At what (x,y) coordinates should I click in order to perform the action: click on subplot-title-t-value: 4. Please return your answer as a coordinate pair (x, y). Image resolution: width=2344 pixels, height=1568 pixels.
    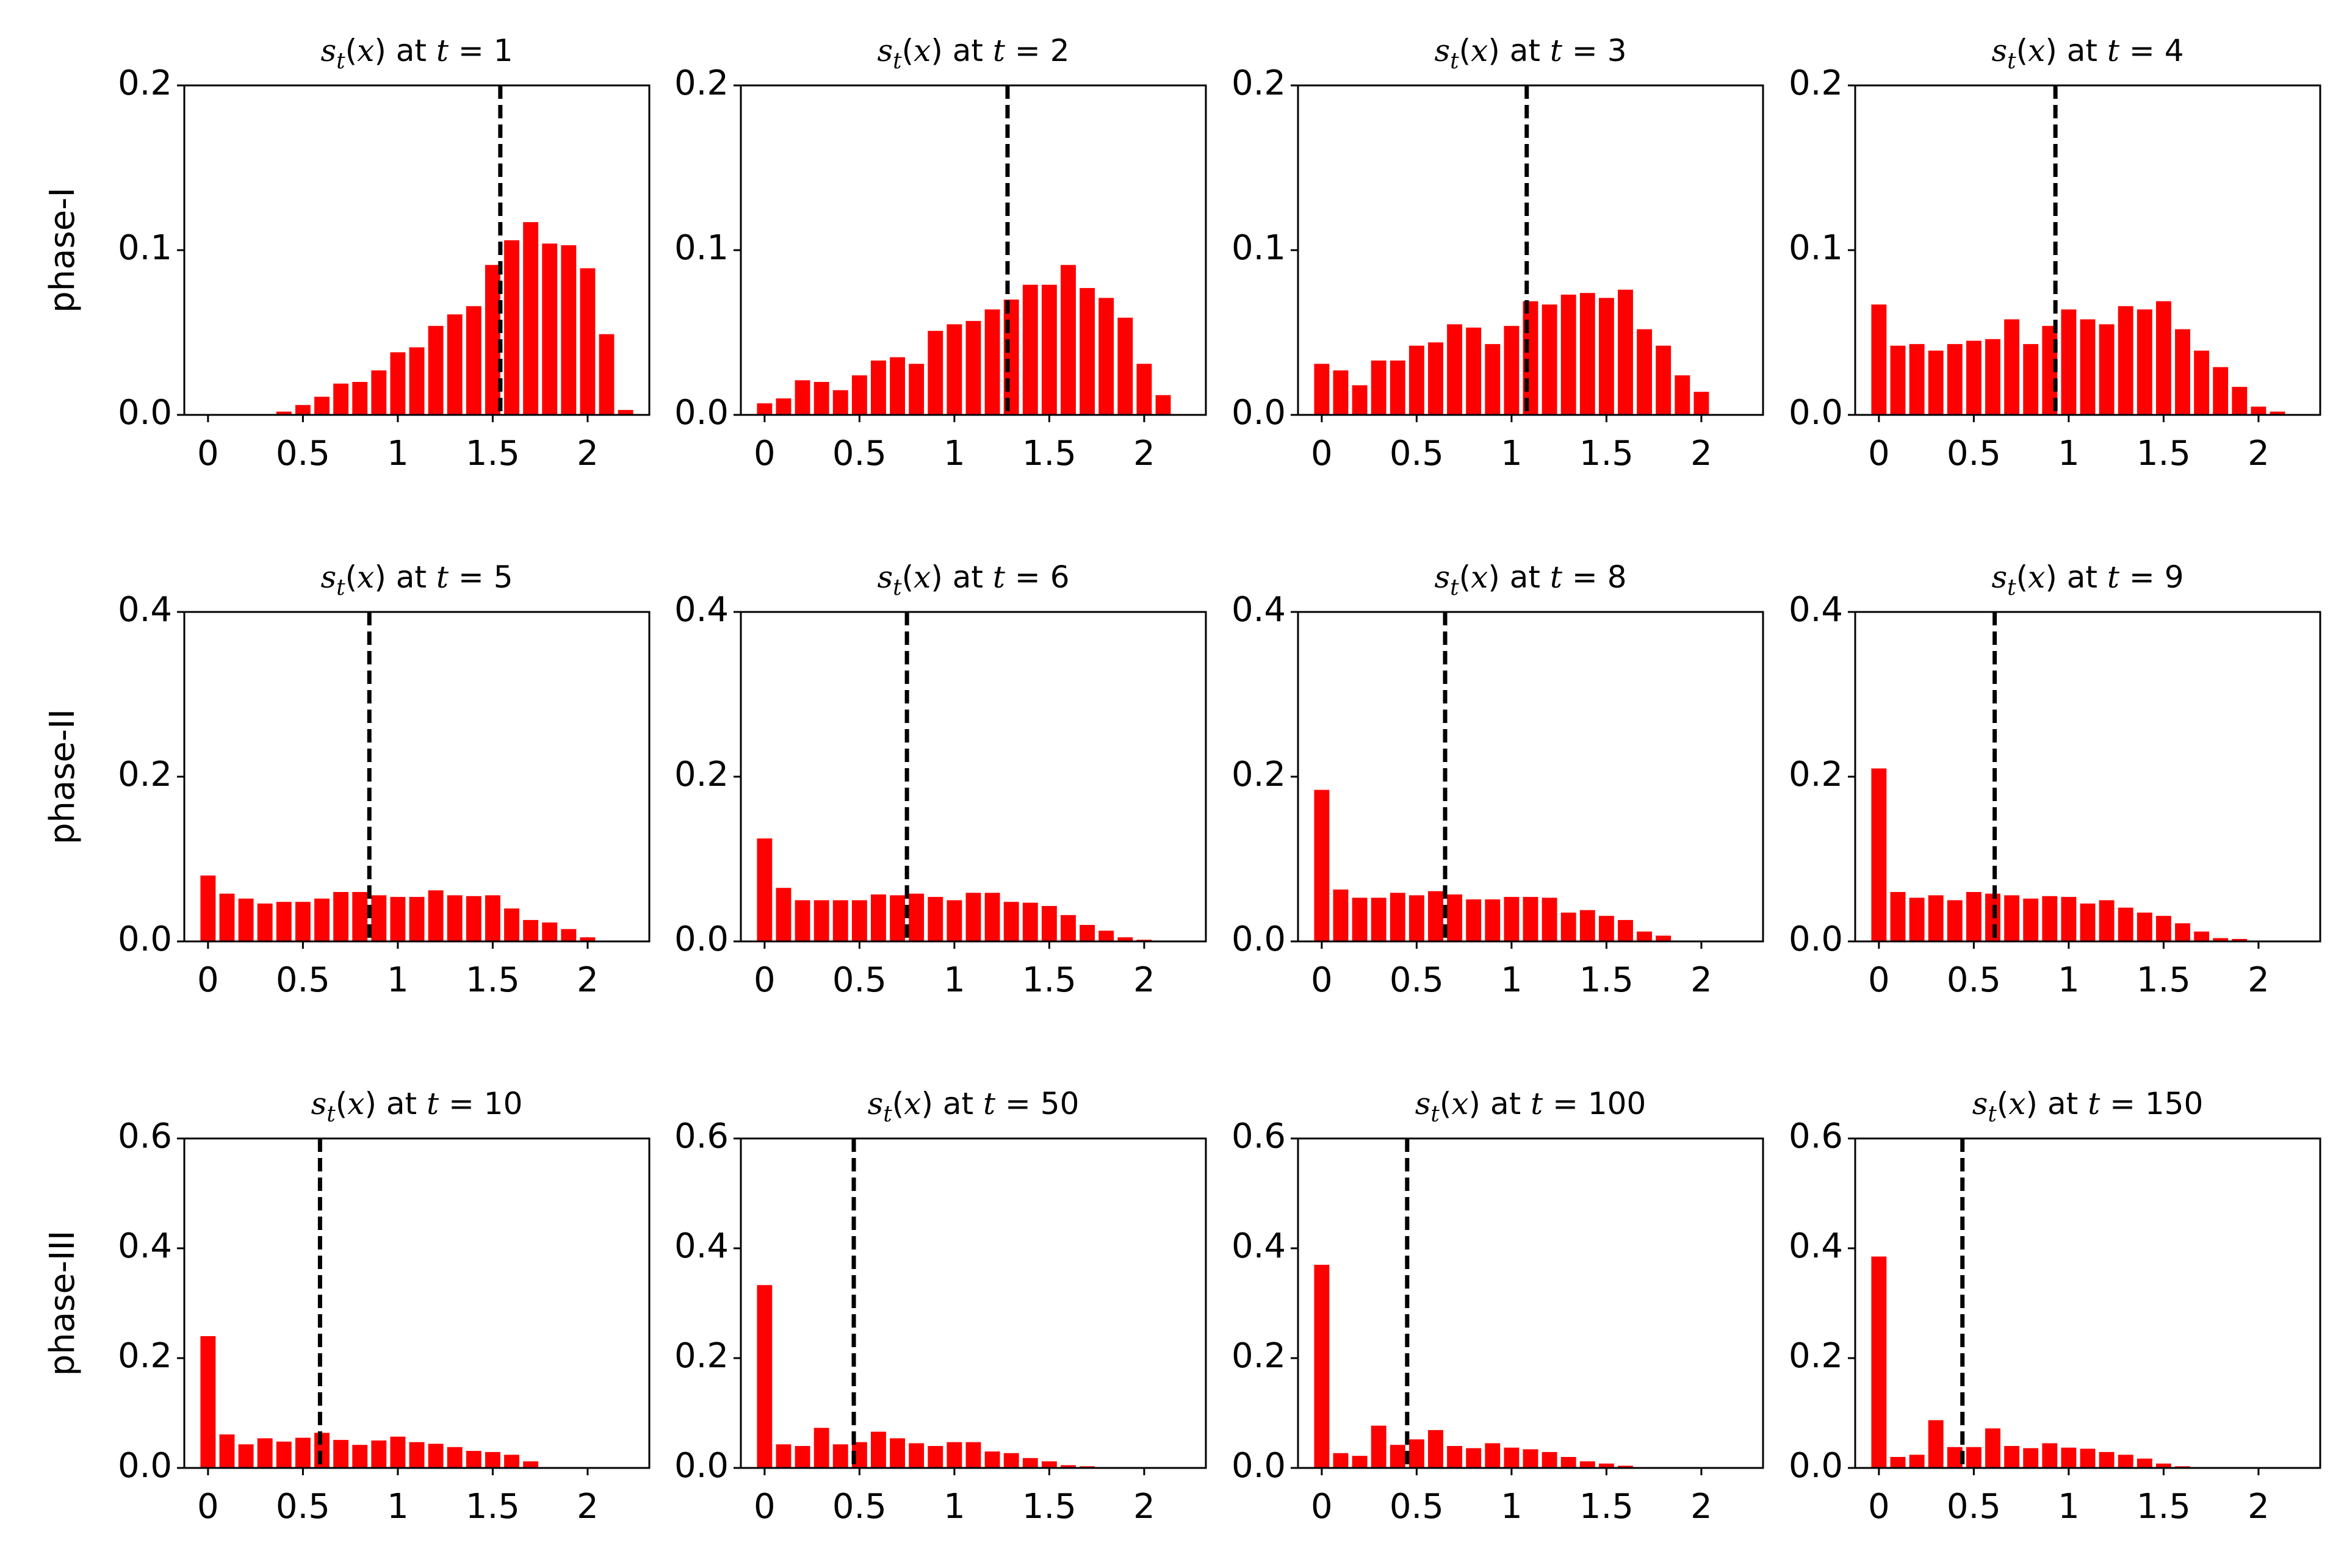
    Looking at the image, I should click on (2174, 51).